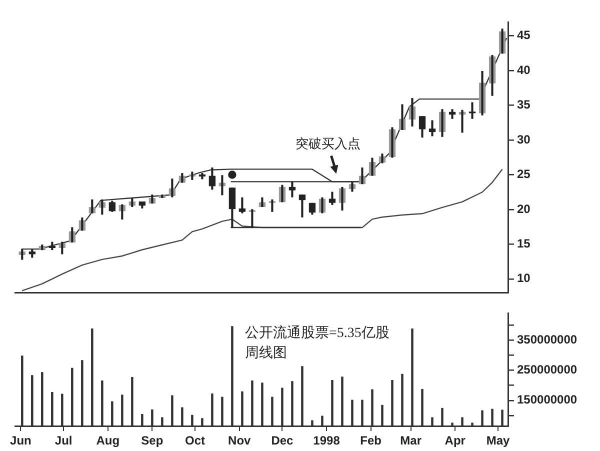 The image size is (600, 451). I want to click on y-tick-label: 40, so click(524, 69).